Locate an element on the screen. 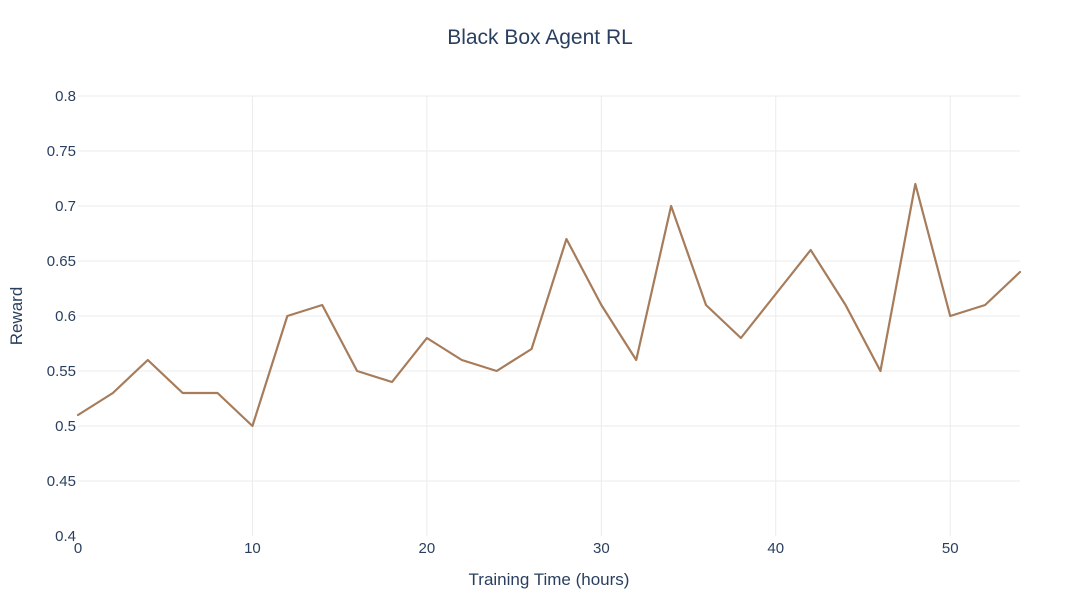 The width and height of the screenshot is (1080, 600). x-tick-label: 30 is located at coordinates (601, 548).